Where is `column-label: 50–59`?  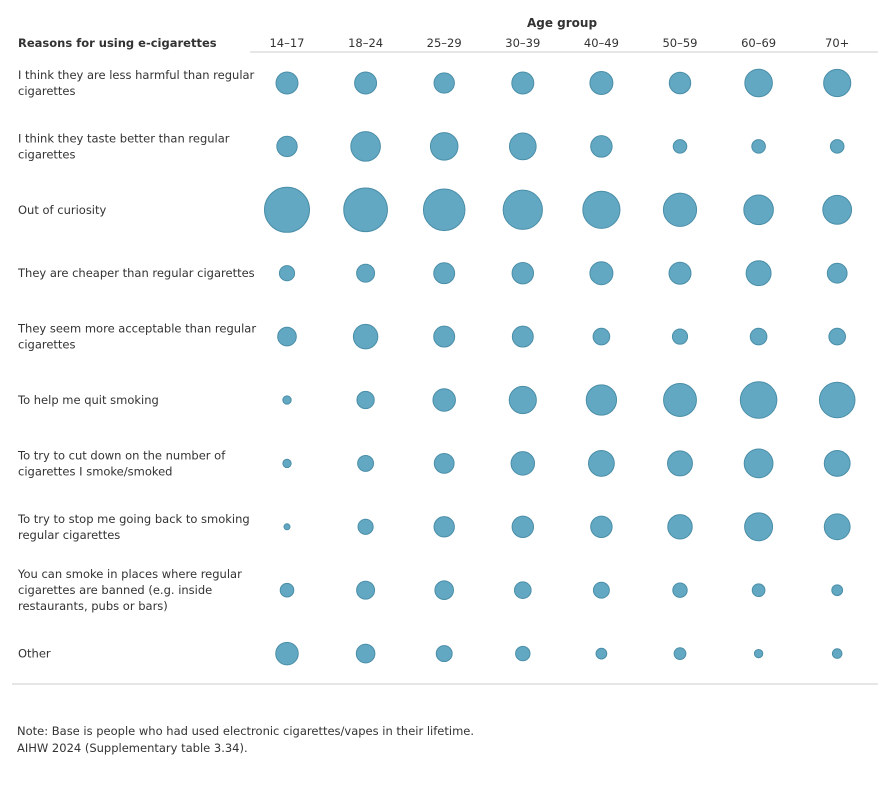 column-label: 50–59 is located at coordinates (679, 43).